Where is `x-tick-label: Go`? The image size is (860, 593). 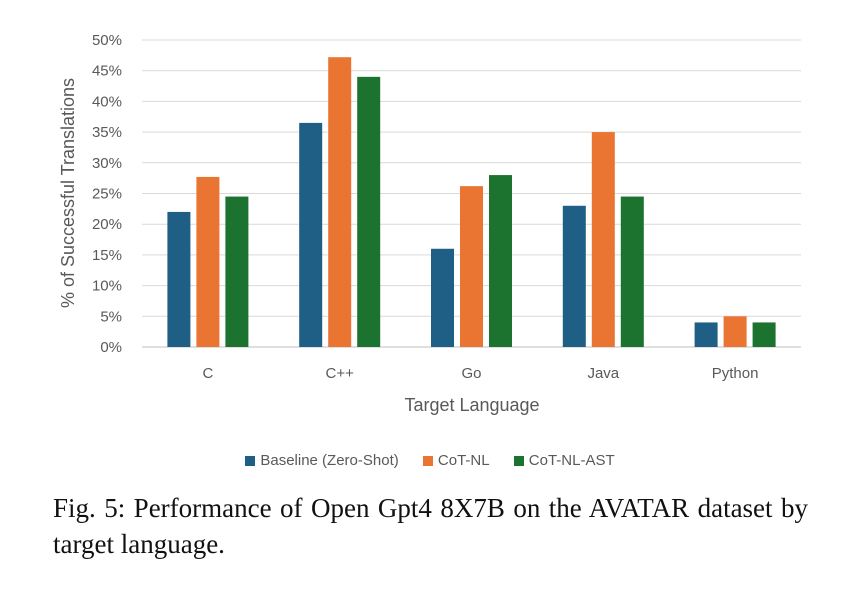 x-tick-label: Go is located at coordinates (471, 373).